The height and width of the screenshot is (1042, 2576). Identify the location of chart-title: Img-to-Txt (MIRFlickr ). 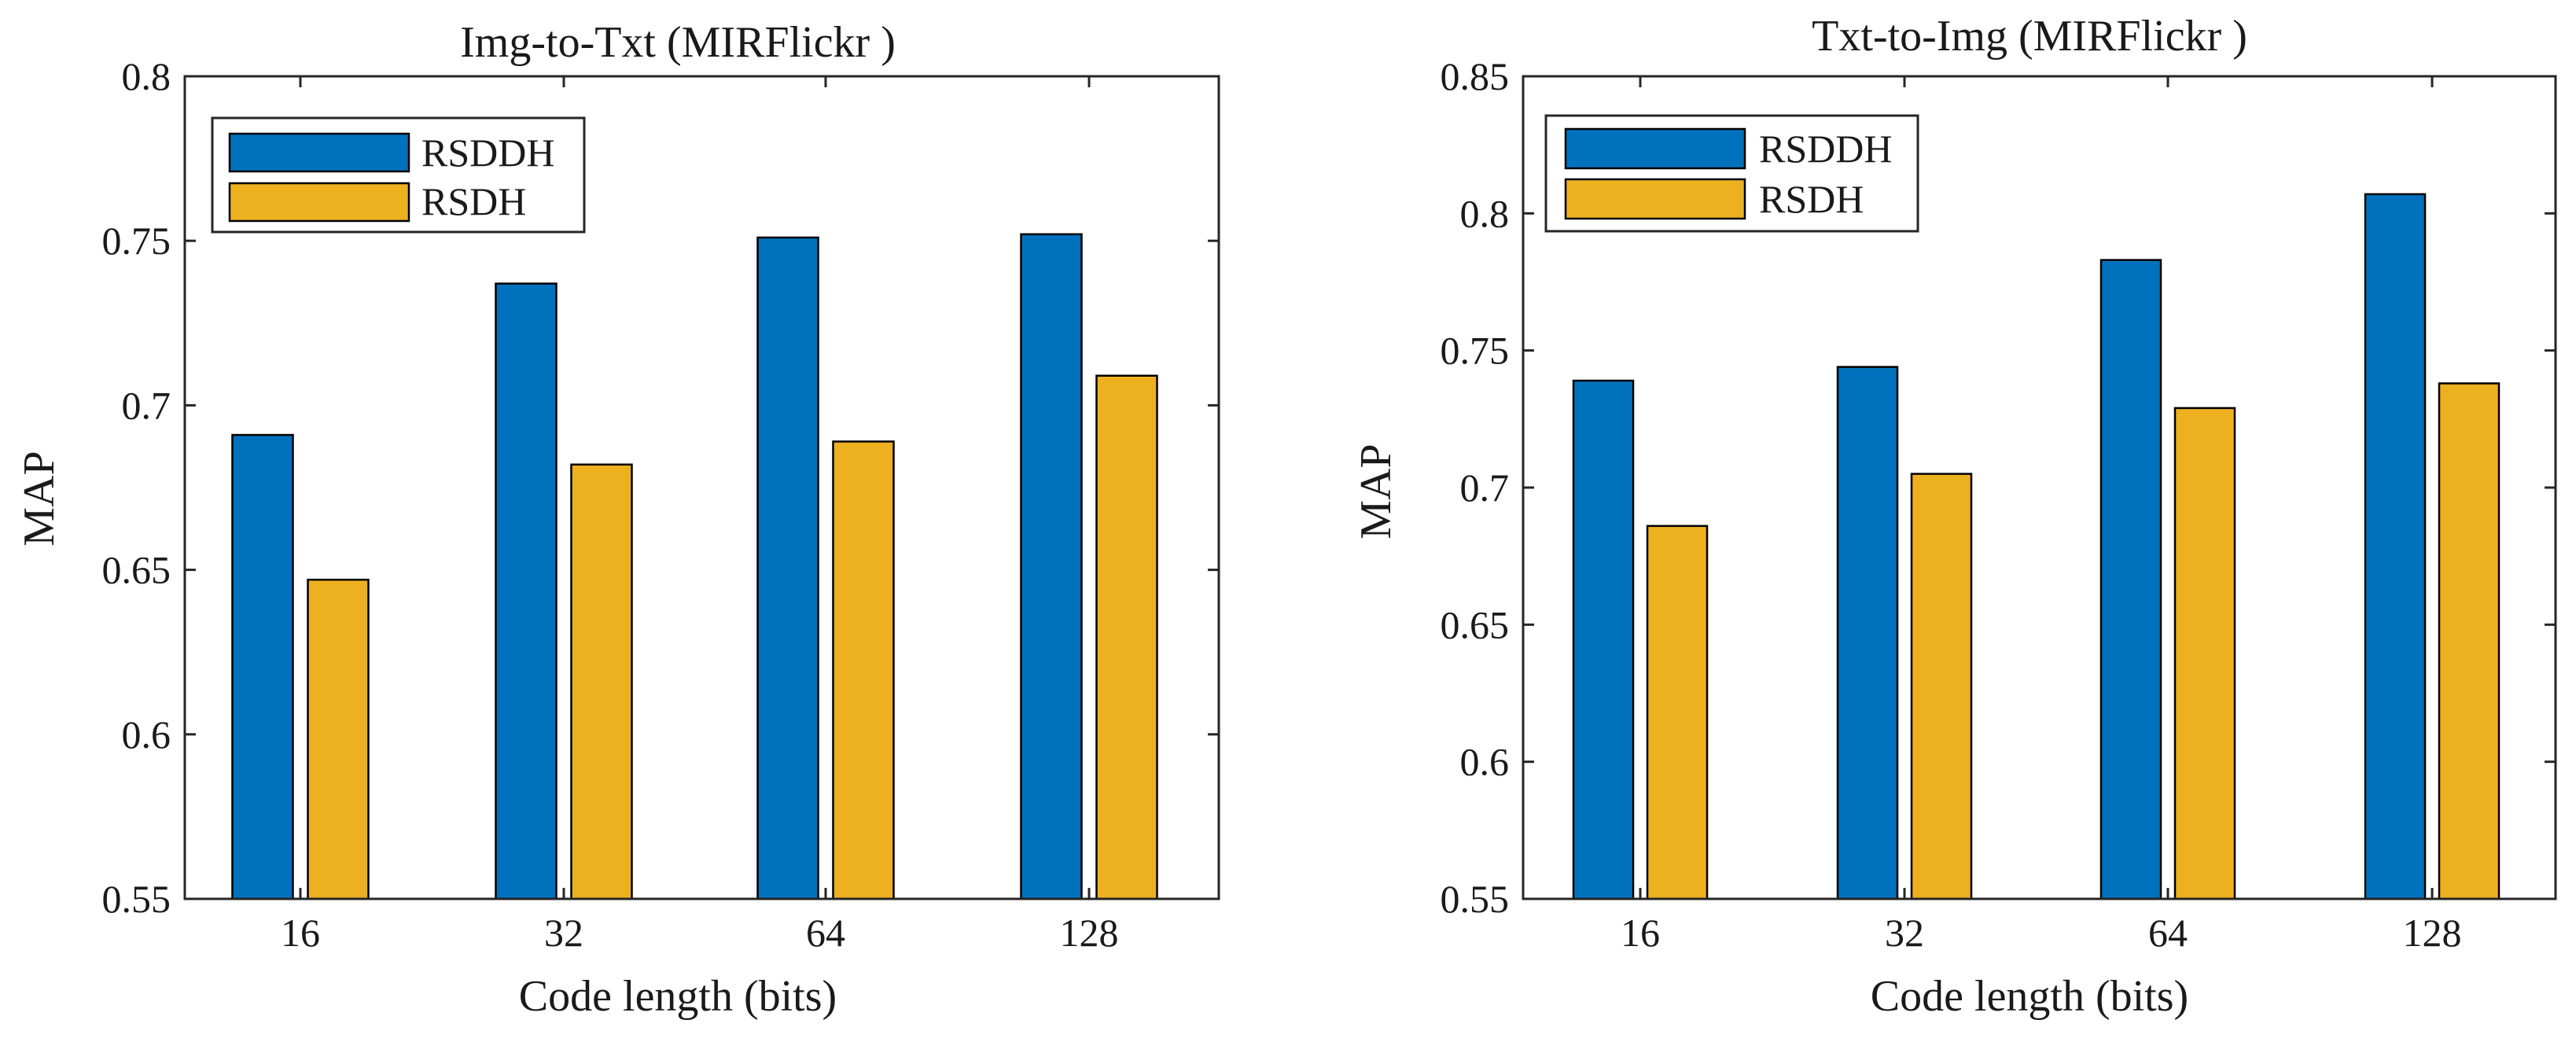
(678, 43).